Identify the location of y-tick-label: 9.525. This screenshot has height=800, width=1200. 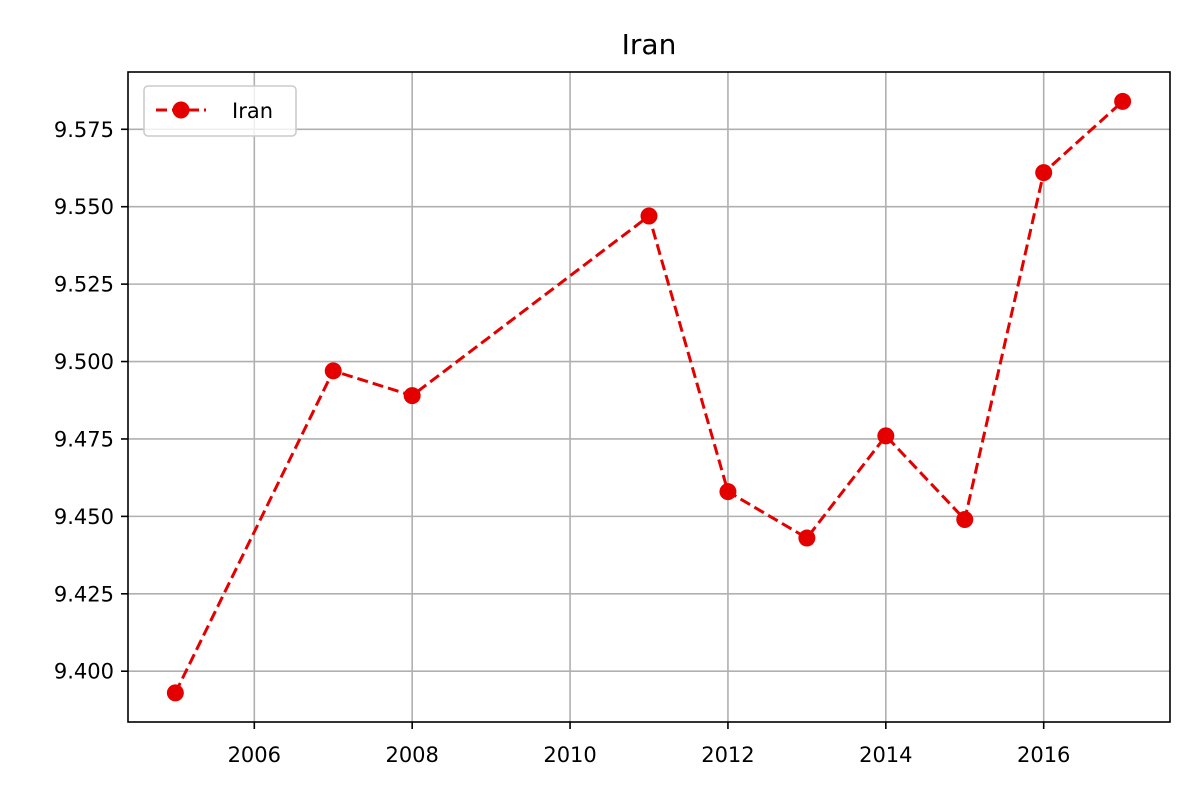
(84, 285).